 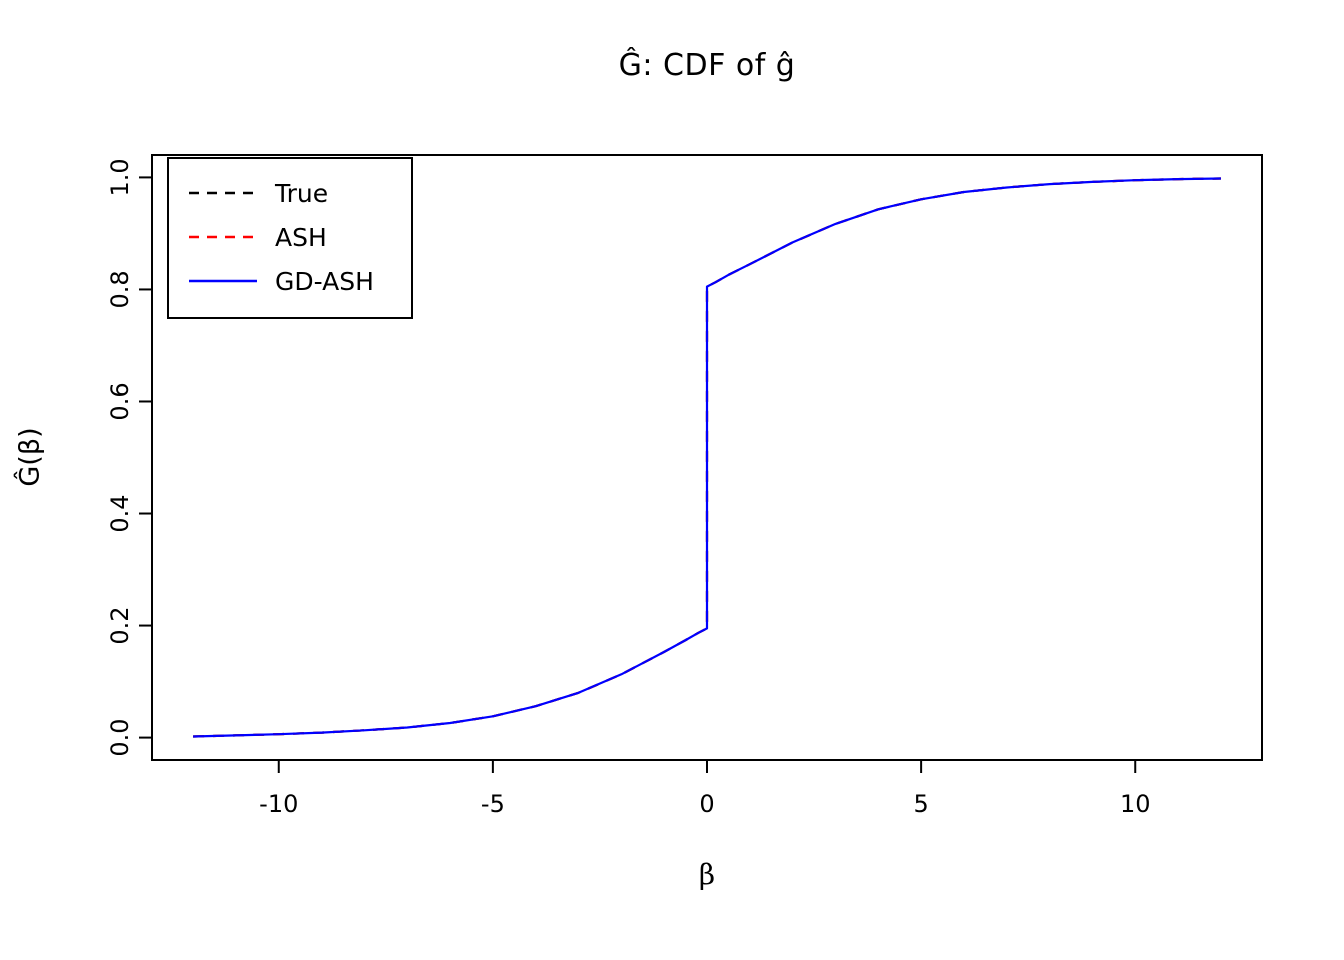 What do you see at coordinates (324, 281) in the screenshot?
I see `legend-label-gd-ash: GD-ASH` at bounding box center [324, 281].